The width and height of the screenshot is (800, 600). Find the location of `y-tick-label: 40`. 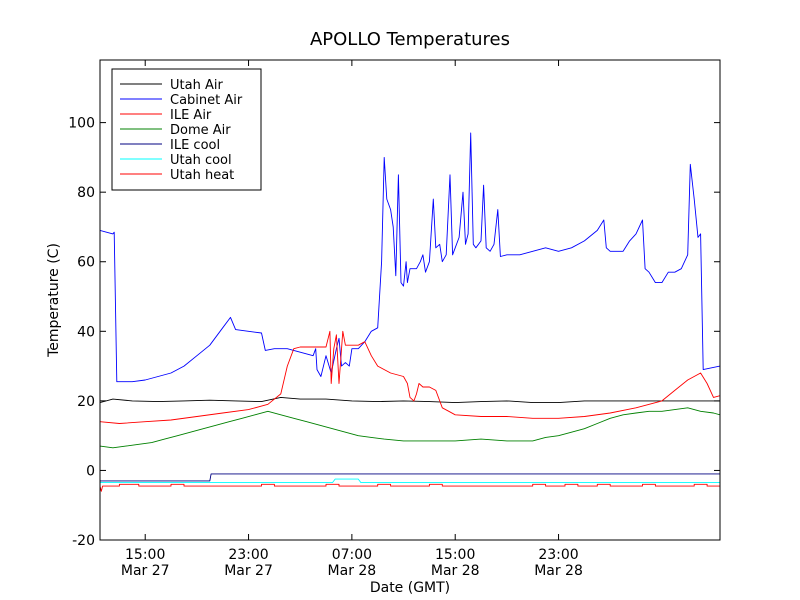

y-tick-label: 40 is located at coordinates (86, 332).